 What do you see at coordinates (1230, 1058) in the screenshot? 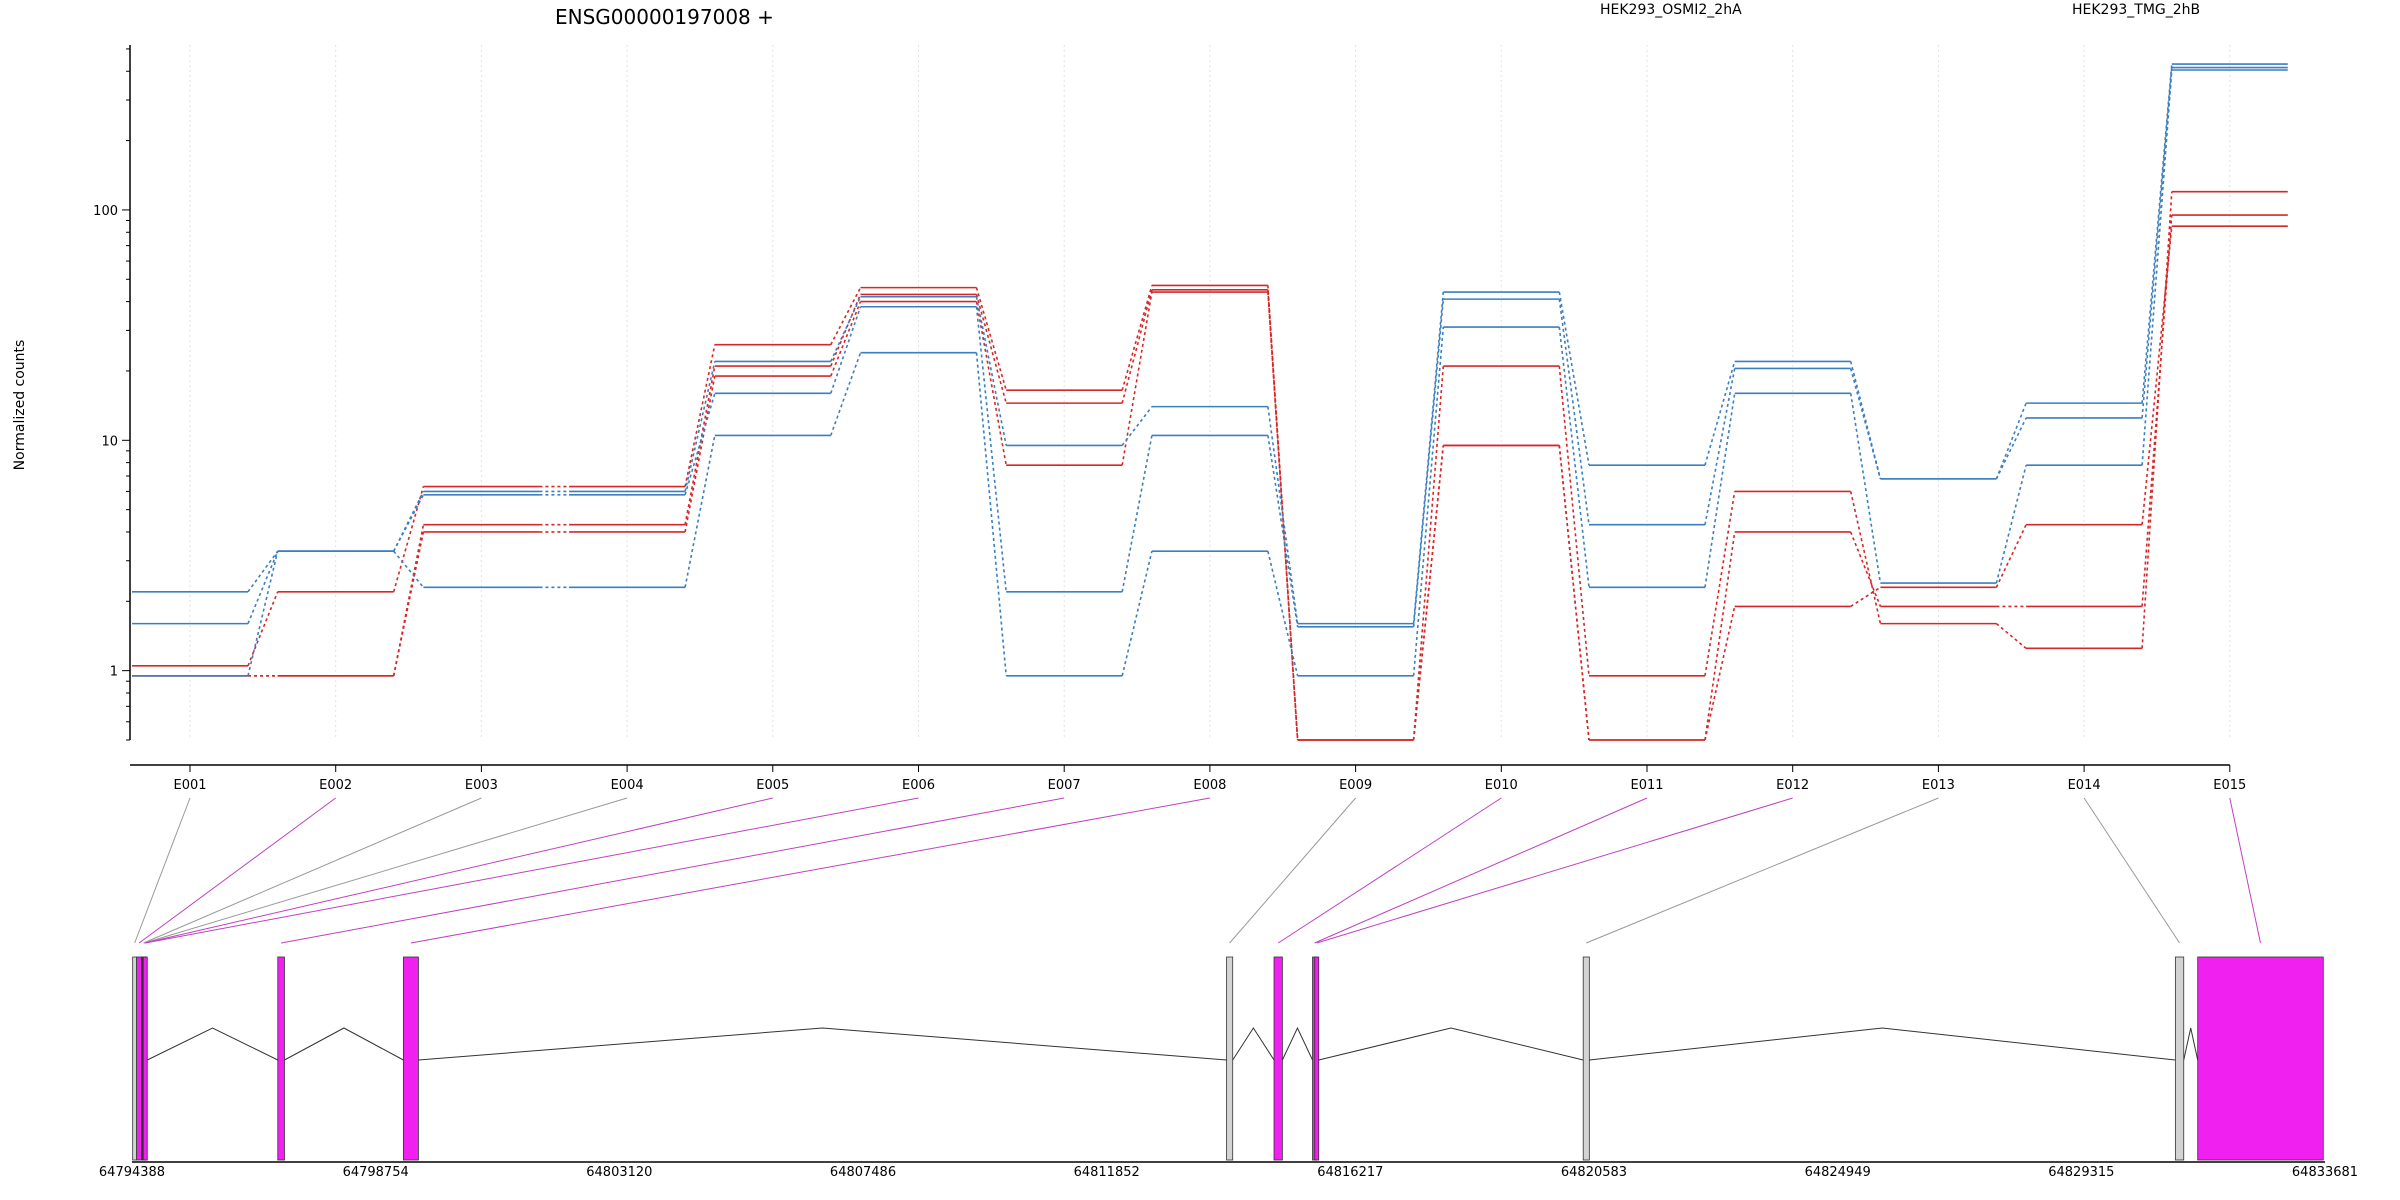
I see `exon-e009` at bounding box center [1230, 1058].